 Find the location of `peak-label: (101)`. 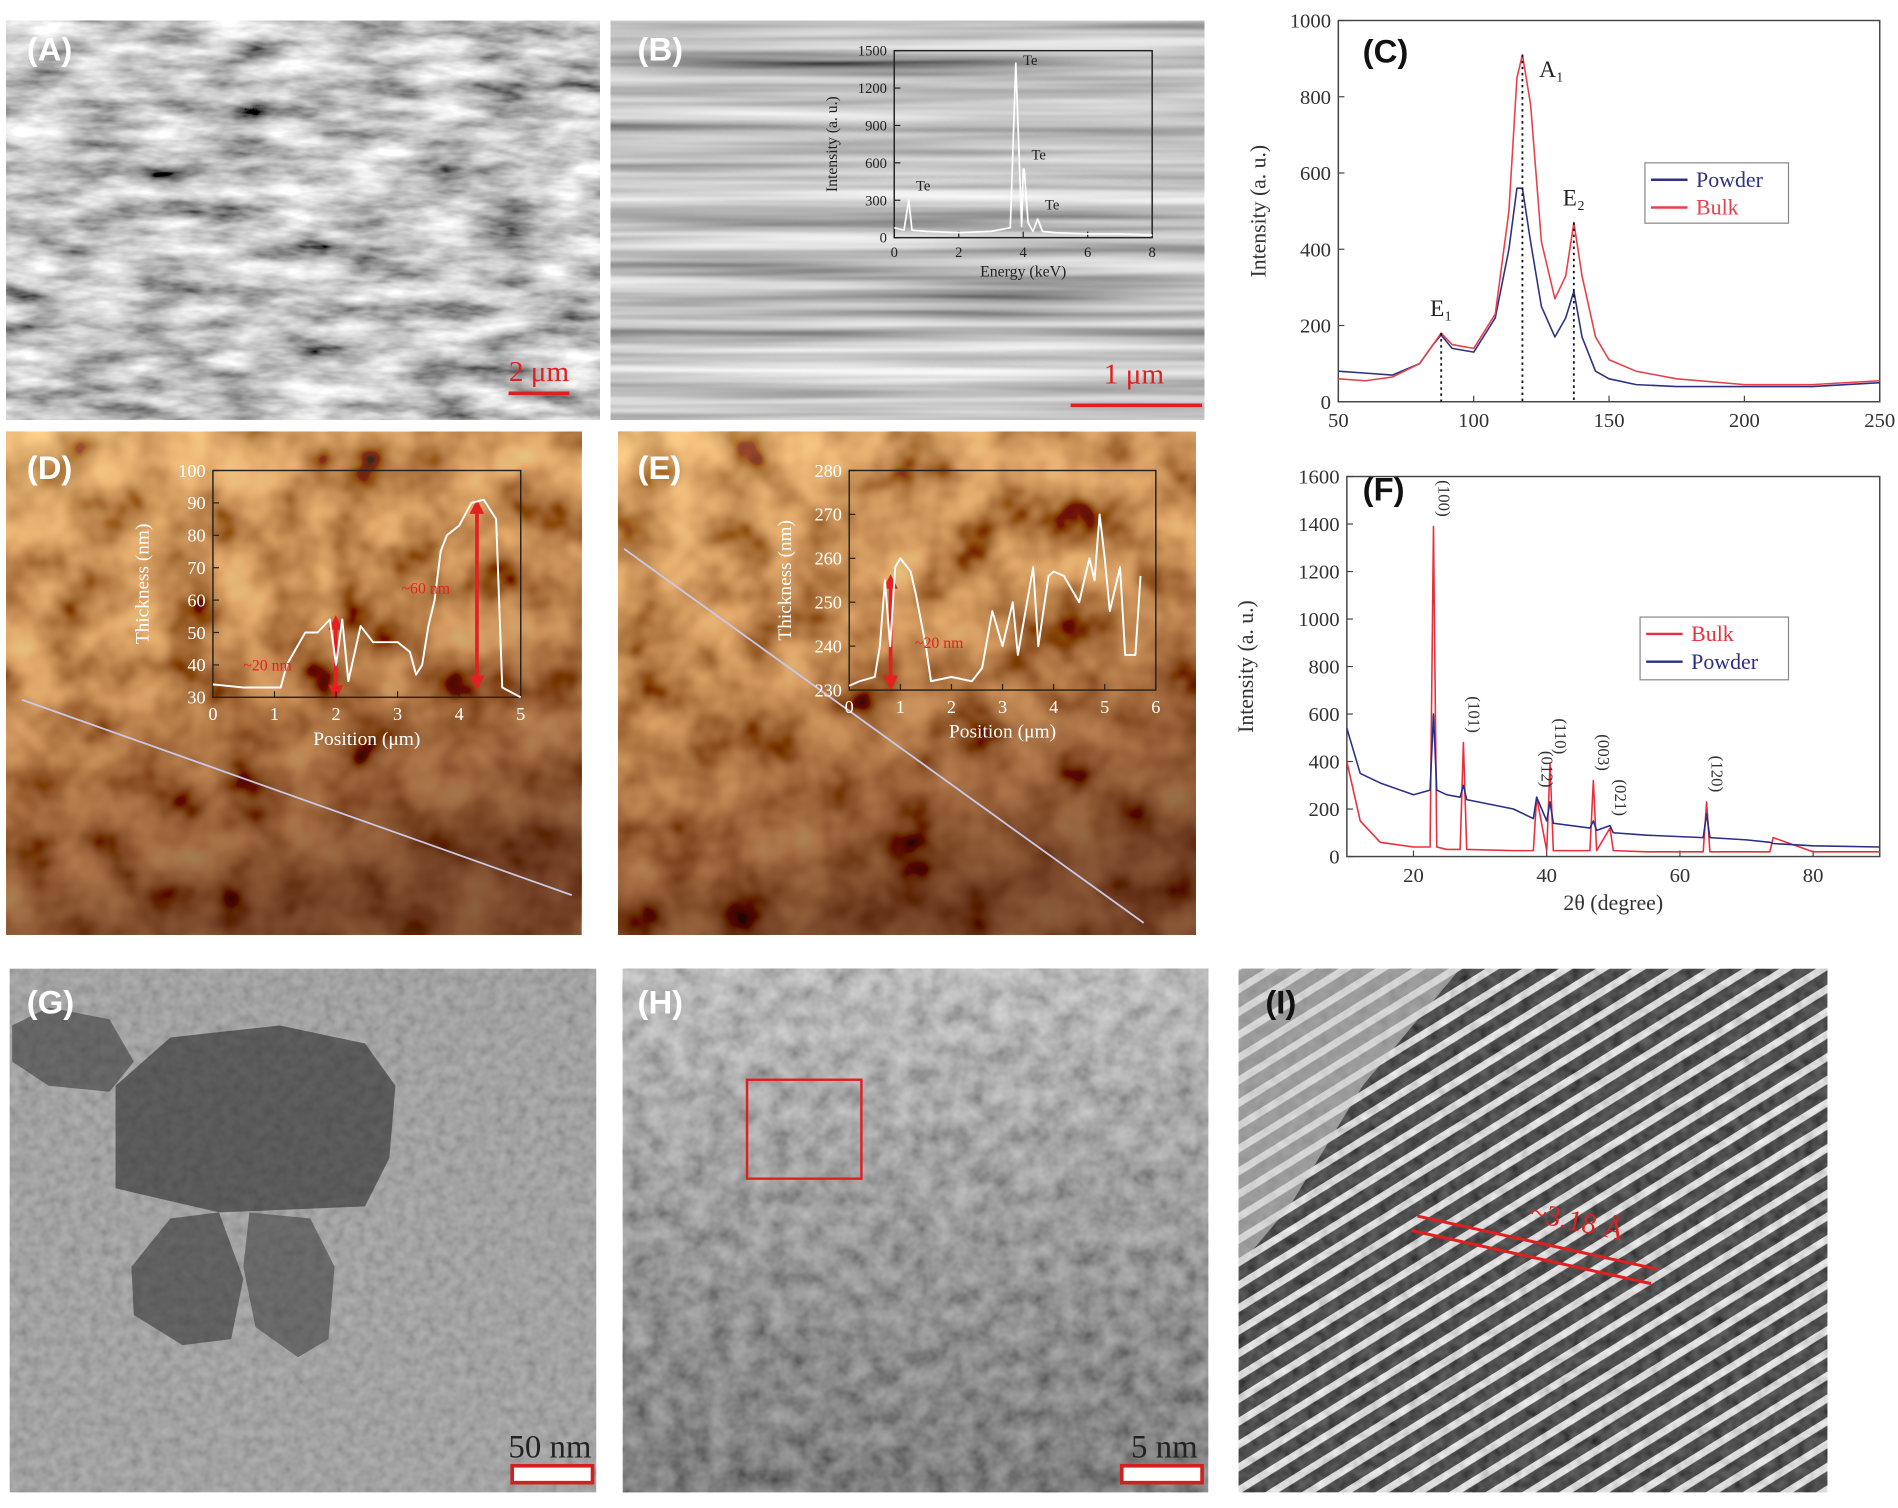

peak-label: (101) is located at coordinates (1473, 714).